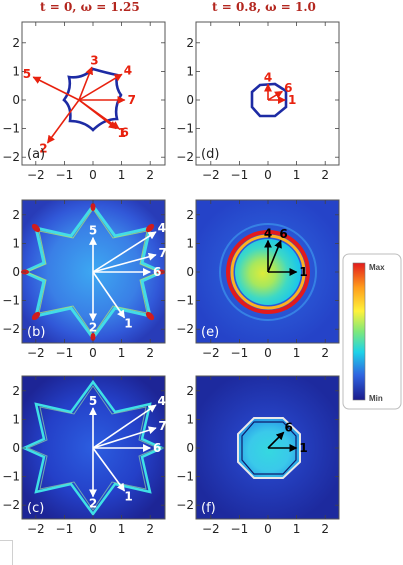  I want to click on vector-label-7: 7, so click(132, 100).